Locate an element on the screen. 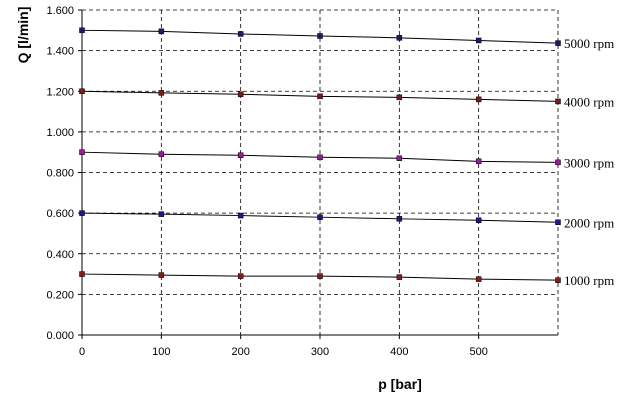  y-tick-label: 0.000 is located at coordinates (60, 336).